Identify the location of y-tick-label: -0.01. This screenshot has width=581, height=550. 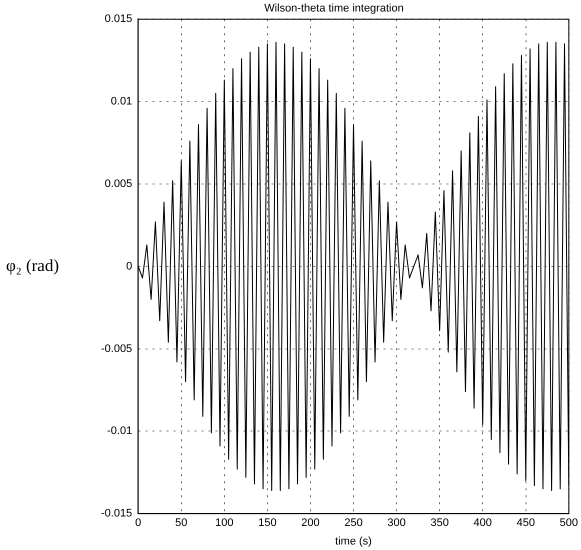
(119, 431).